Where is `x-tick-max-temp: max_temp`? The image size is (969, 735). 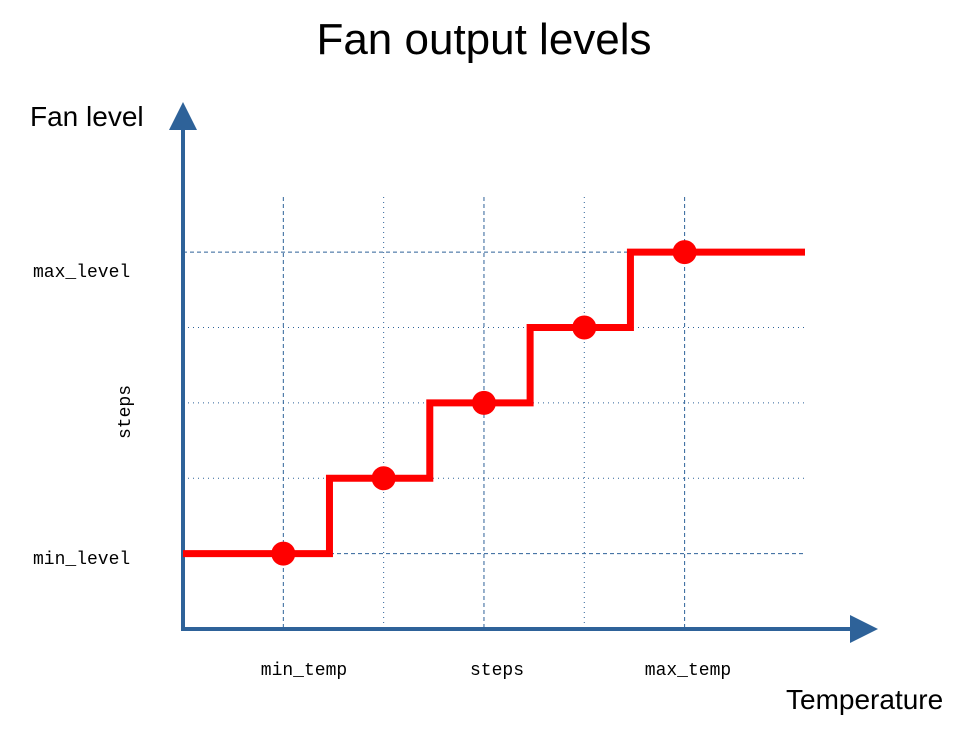
x-tick-max-temp: max_temp is located at coordinates (688, 671).